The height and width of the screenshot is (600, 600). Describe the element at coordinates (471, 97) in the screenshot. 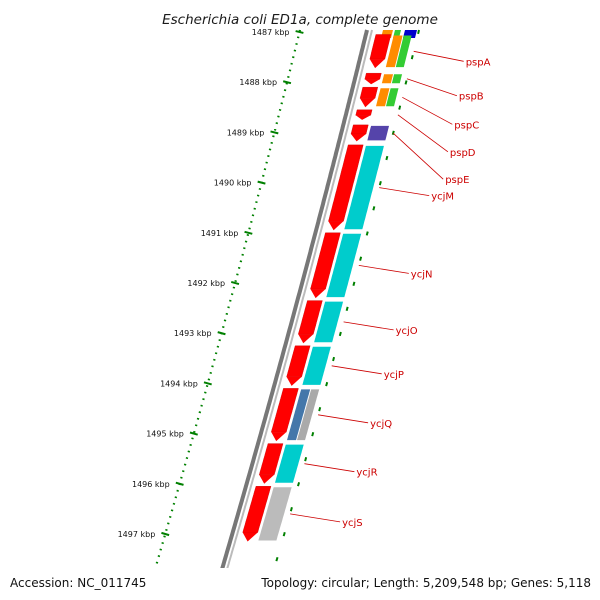

I see `gene-label-pspB: pspB` at that location.